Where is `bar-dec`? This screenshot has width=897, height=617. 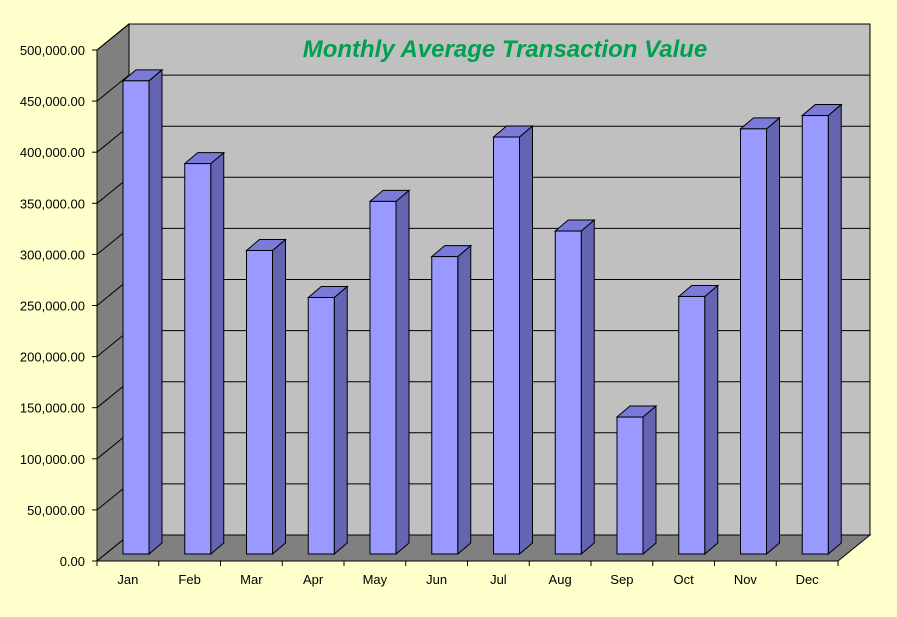
bar-dec is located at coordinates (815, 335).